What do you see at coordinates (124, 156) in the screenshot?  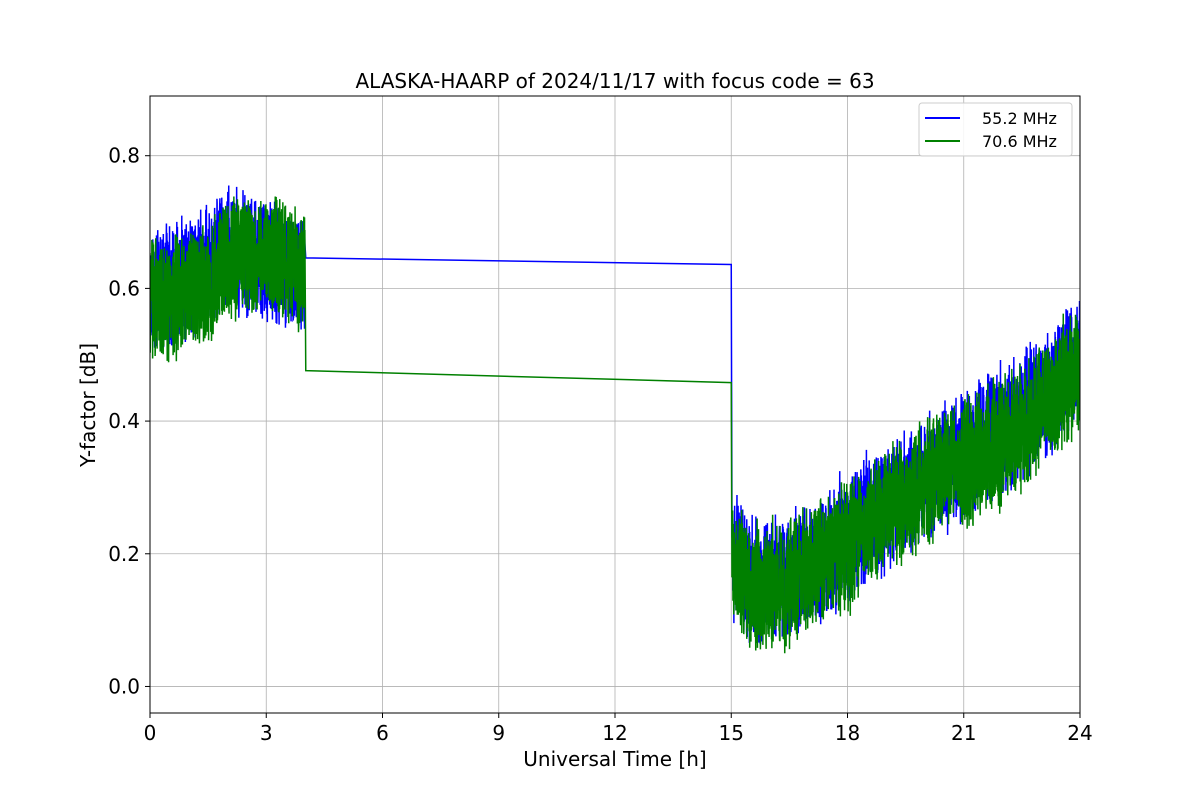 I see `y-tick-label: 0.8` at bounding box center [124, 156].